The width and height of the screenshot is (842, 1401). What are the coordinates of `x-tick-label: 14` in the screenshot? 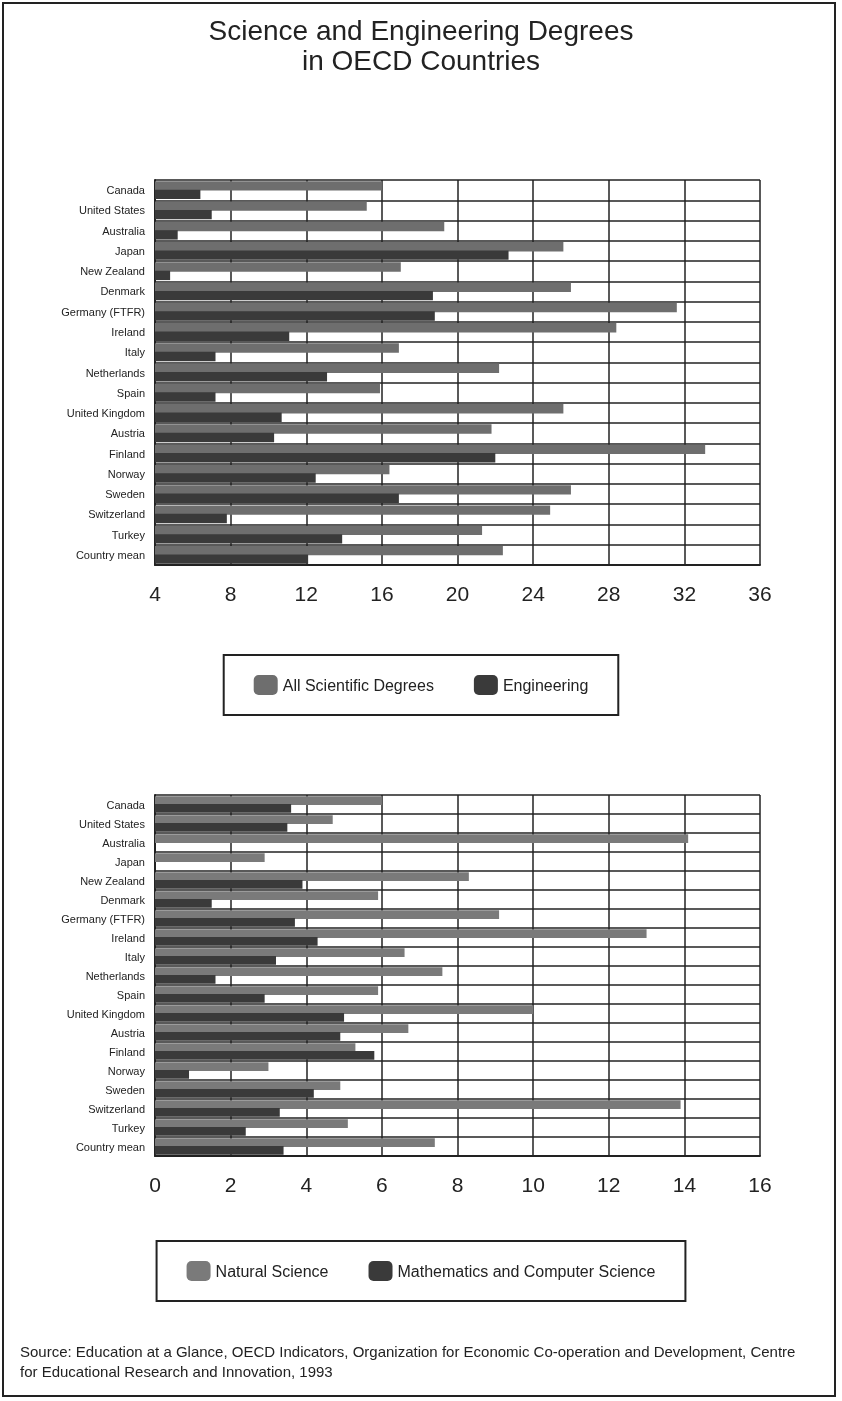 It's located at (684, 1184).